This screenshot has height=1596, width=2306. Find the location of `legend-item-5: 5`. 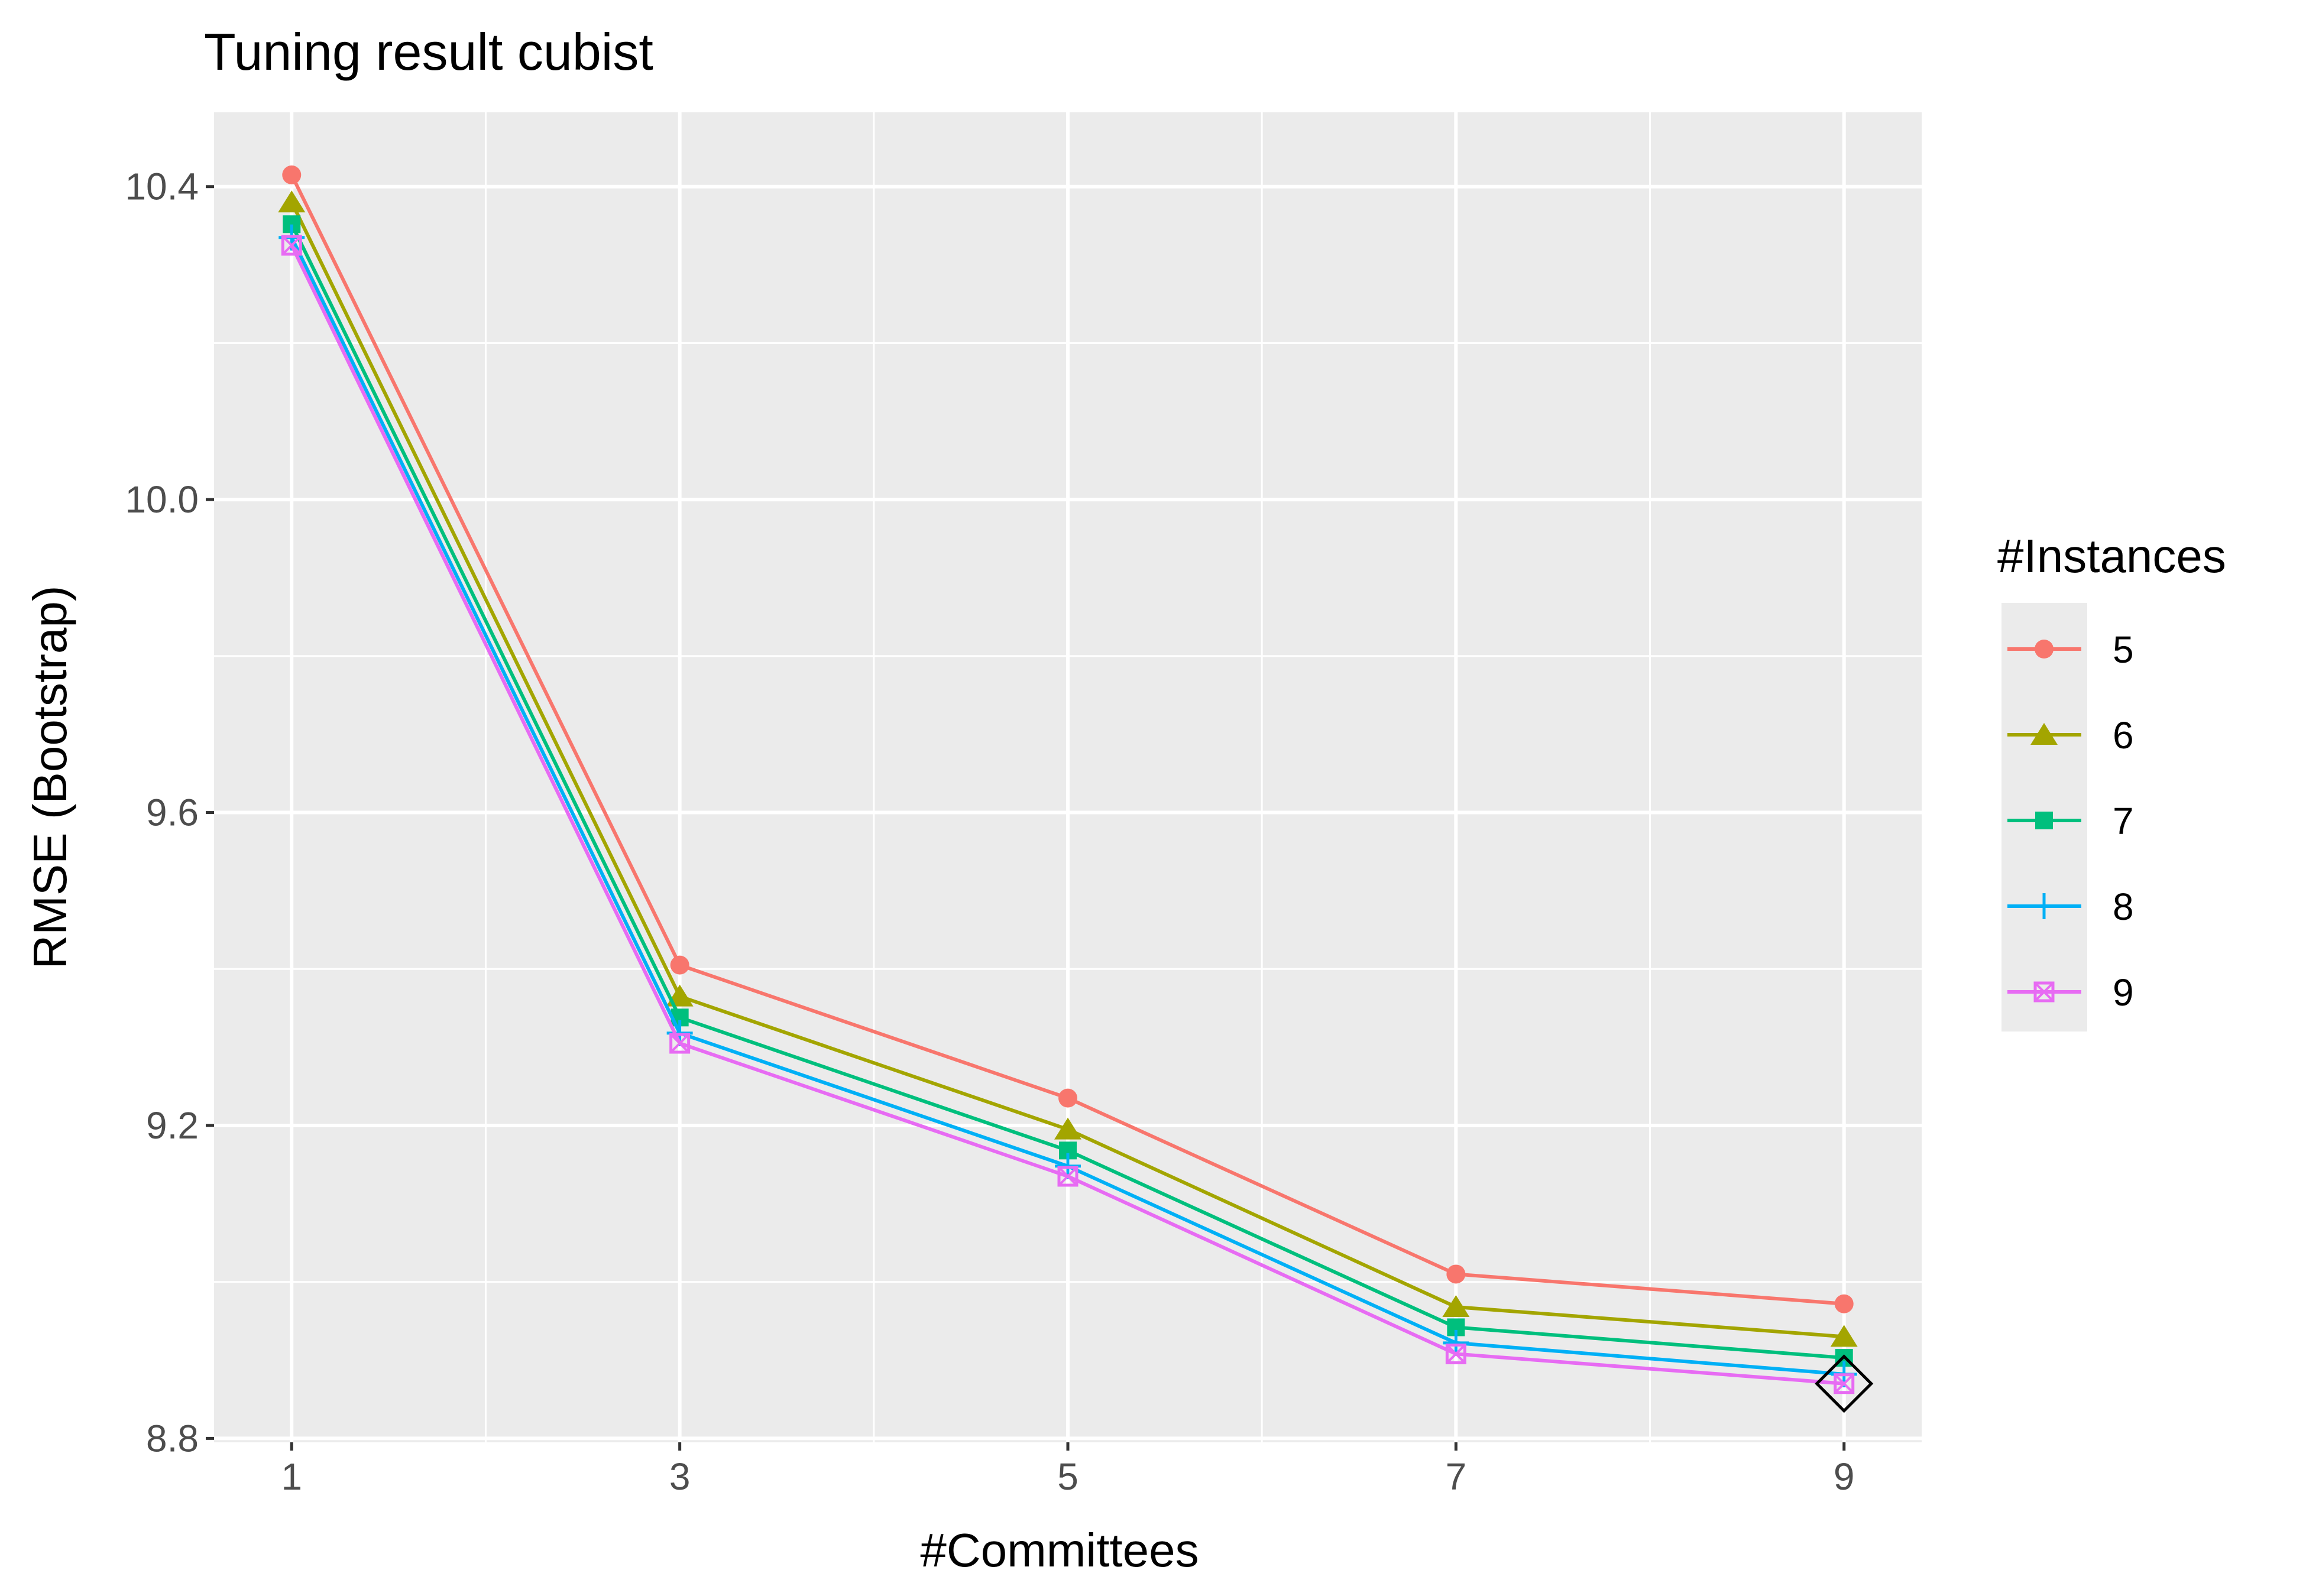

legend-item-5: 5 is located at coordinates (2070, 650).